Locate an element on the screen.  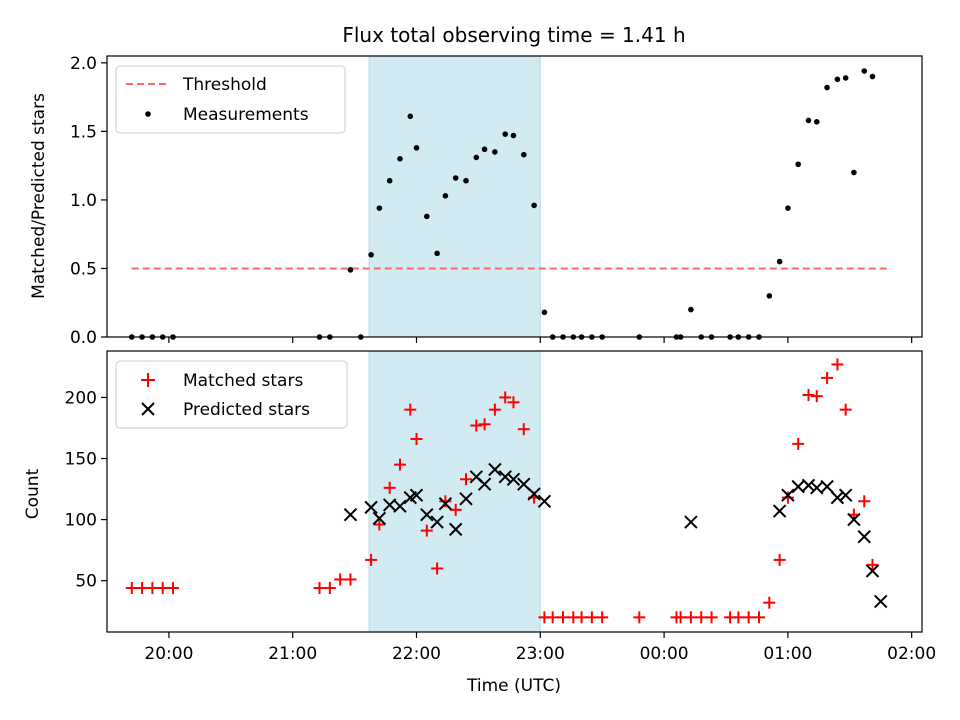
legend-matched-label: Matched stars is located at coordinates (243, 381).